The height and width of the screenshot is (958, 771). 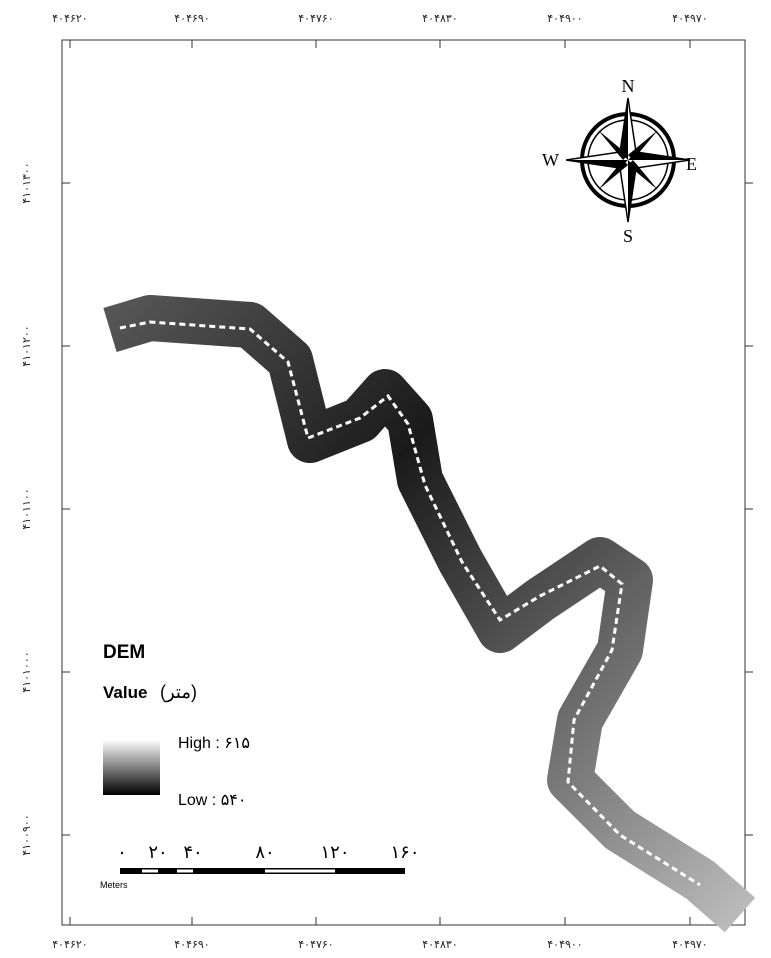 I want to click on scale-label: ۴۰, so click(x=192, y=852).